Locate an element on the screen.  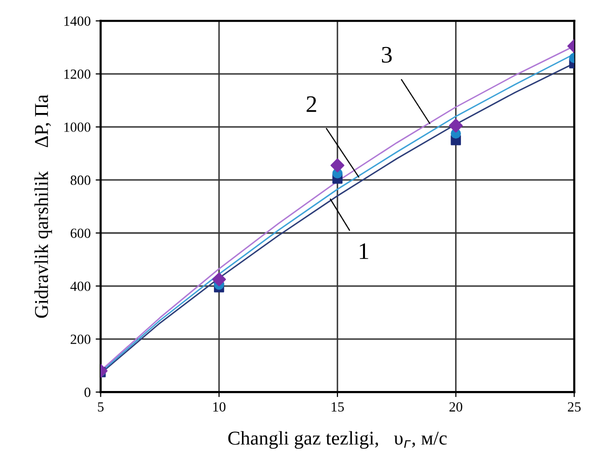
y-tick-label: 600 is located at coordinates (80, 233).